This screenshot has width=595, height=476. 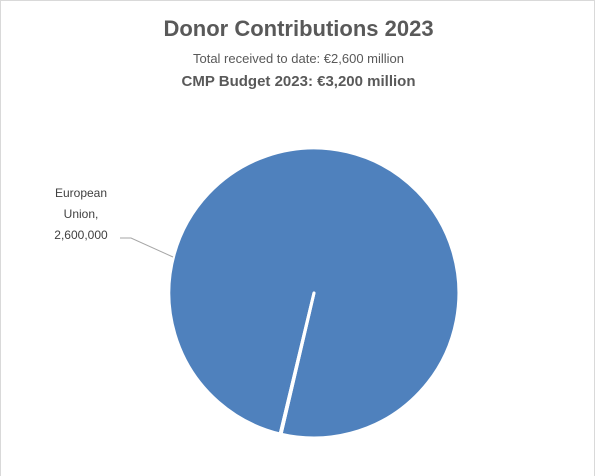 I want to click on slice-label-line-0: European, so click(x=81, y=193).